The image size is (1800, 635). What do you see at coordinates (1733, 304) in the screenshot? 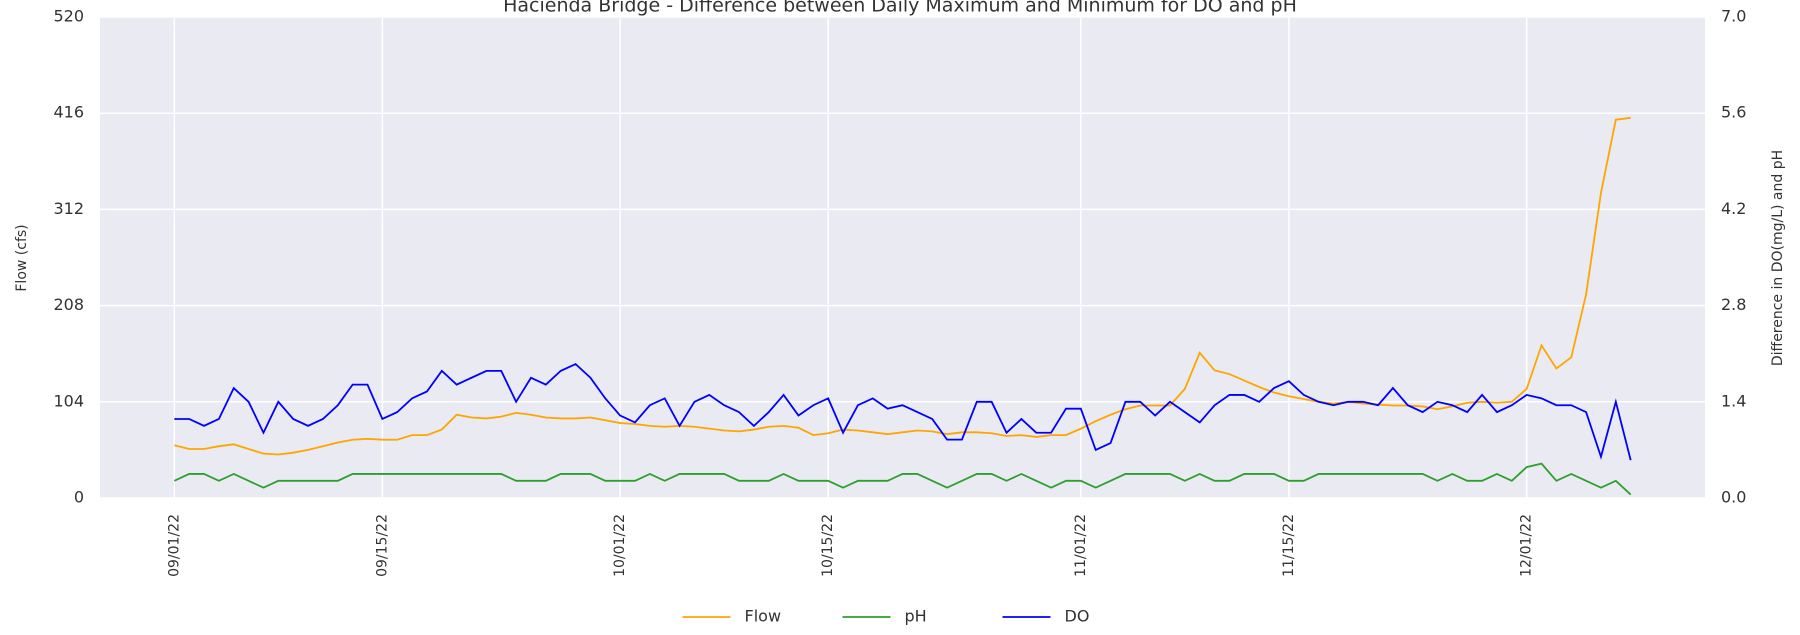
I see `y2-tick-label: 2.8` at bounding box center [1733, 304].